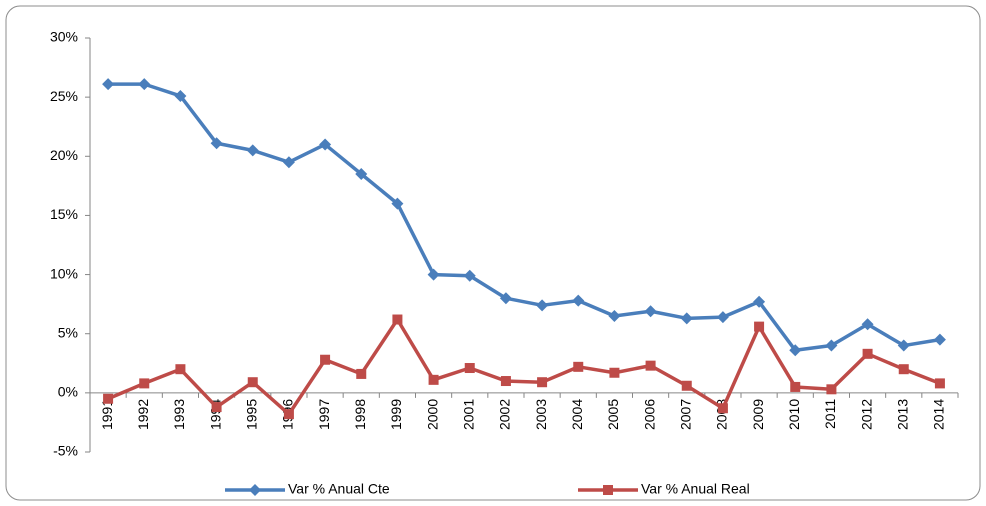 This screenshot has height=506, width=986. I want to click on x-tick-label: 2003, so click(541, 414).